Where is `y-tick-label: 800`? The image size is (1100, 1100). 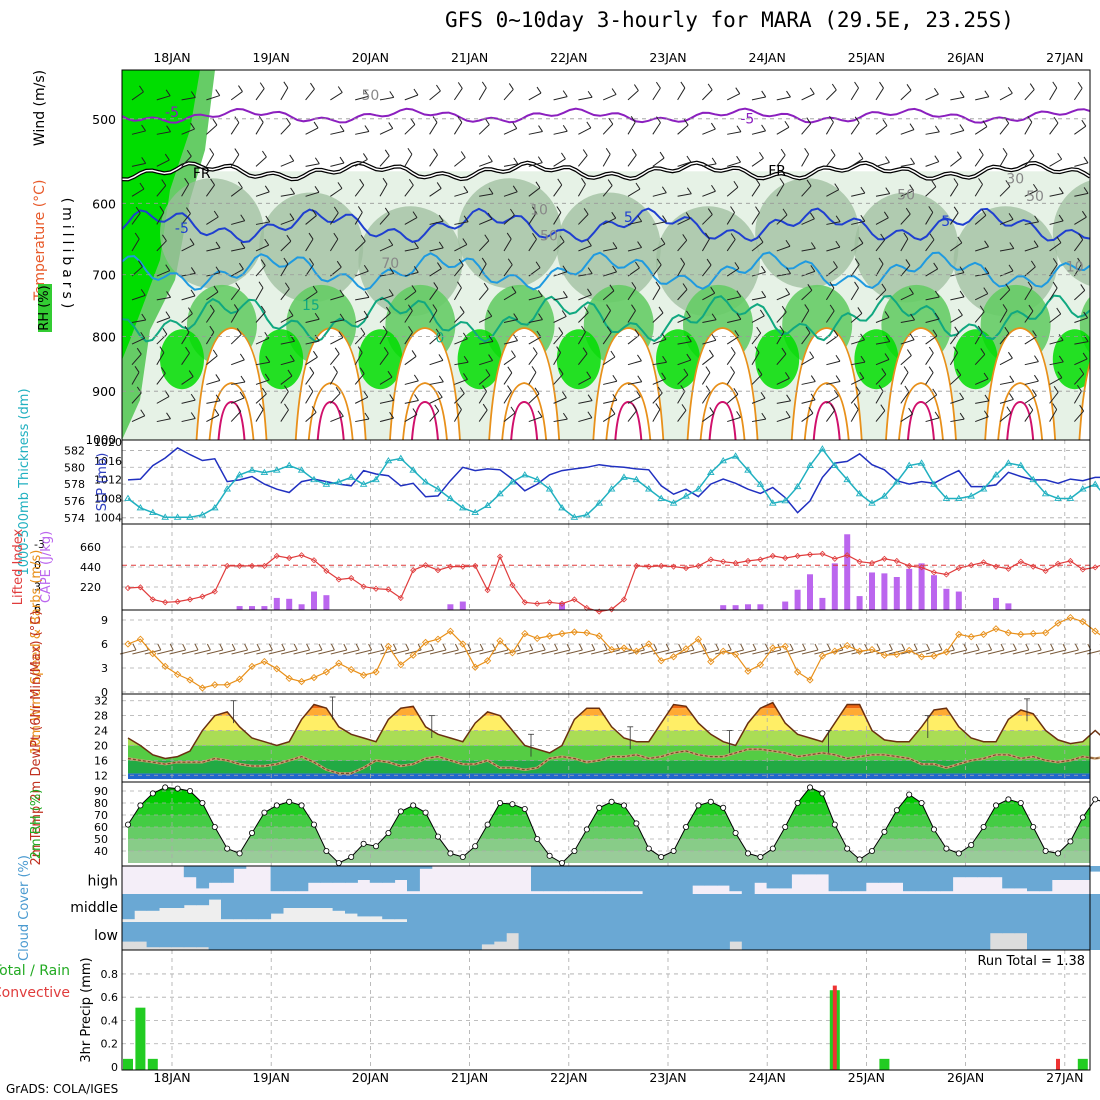
y-tick-label: 800 is located at coordinates (104, 337).